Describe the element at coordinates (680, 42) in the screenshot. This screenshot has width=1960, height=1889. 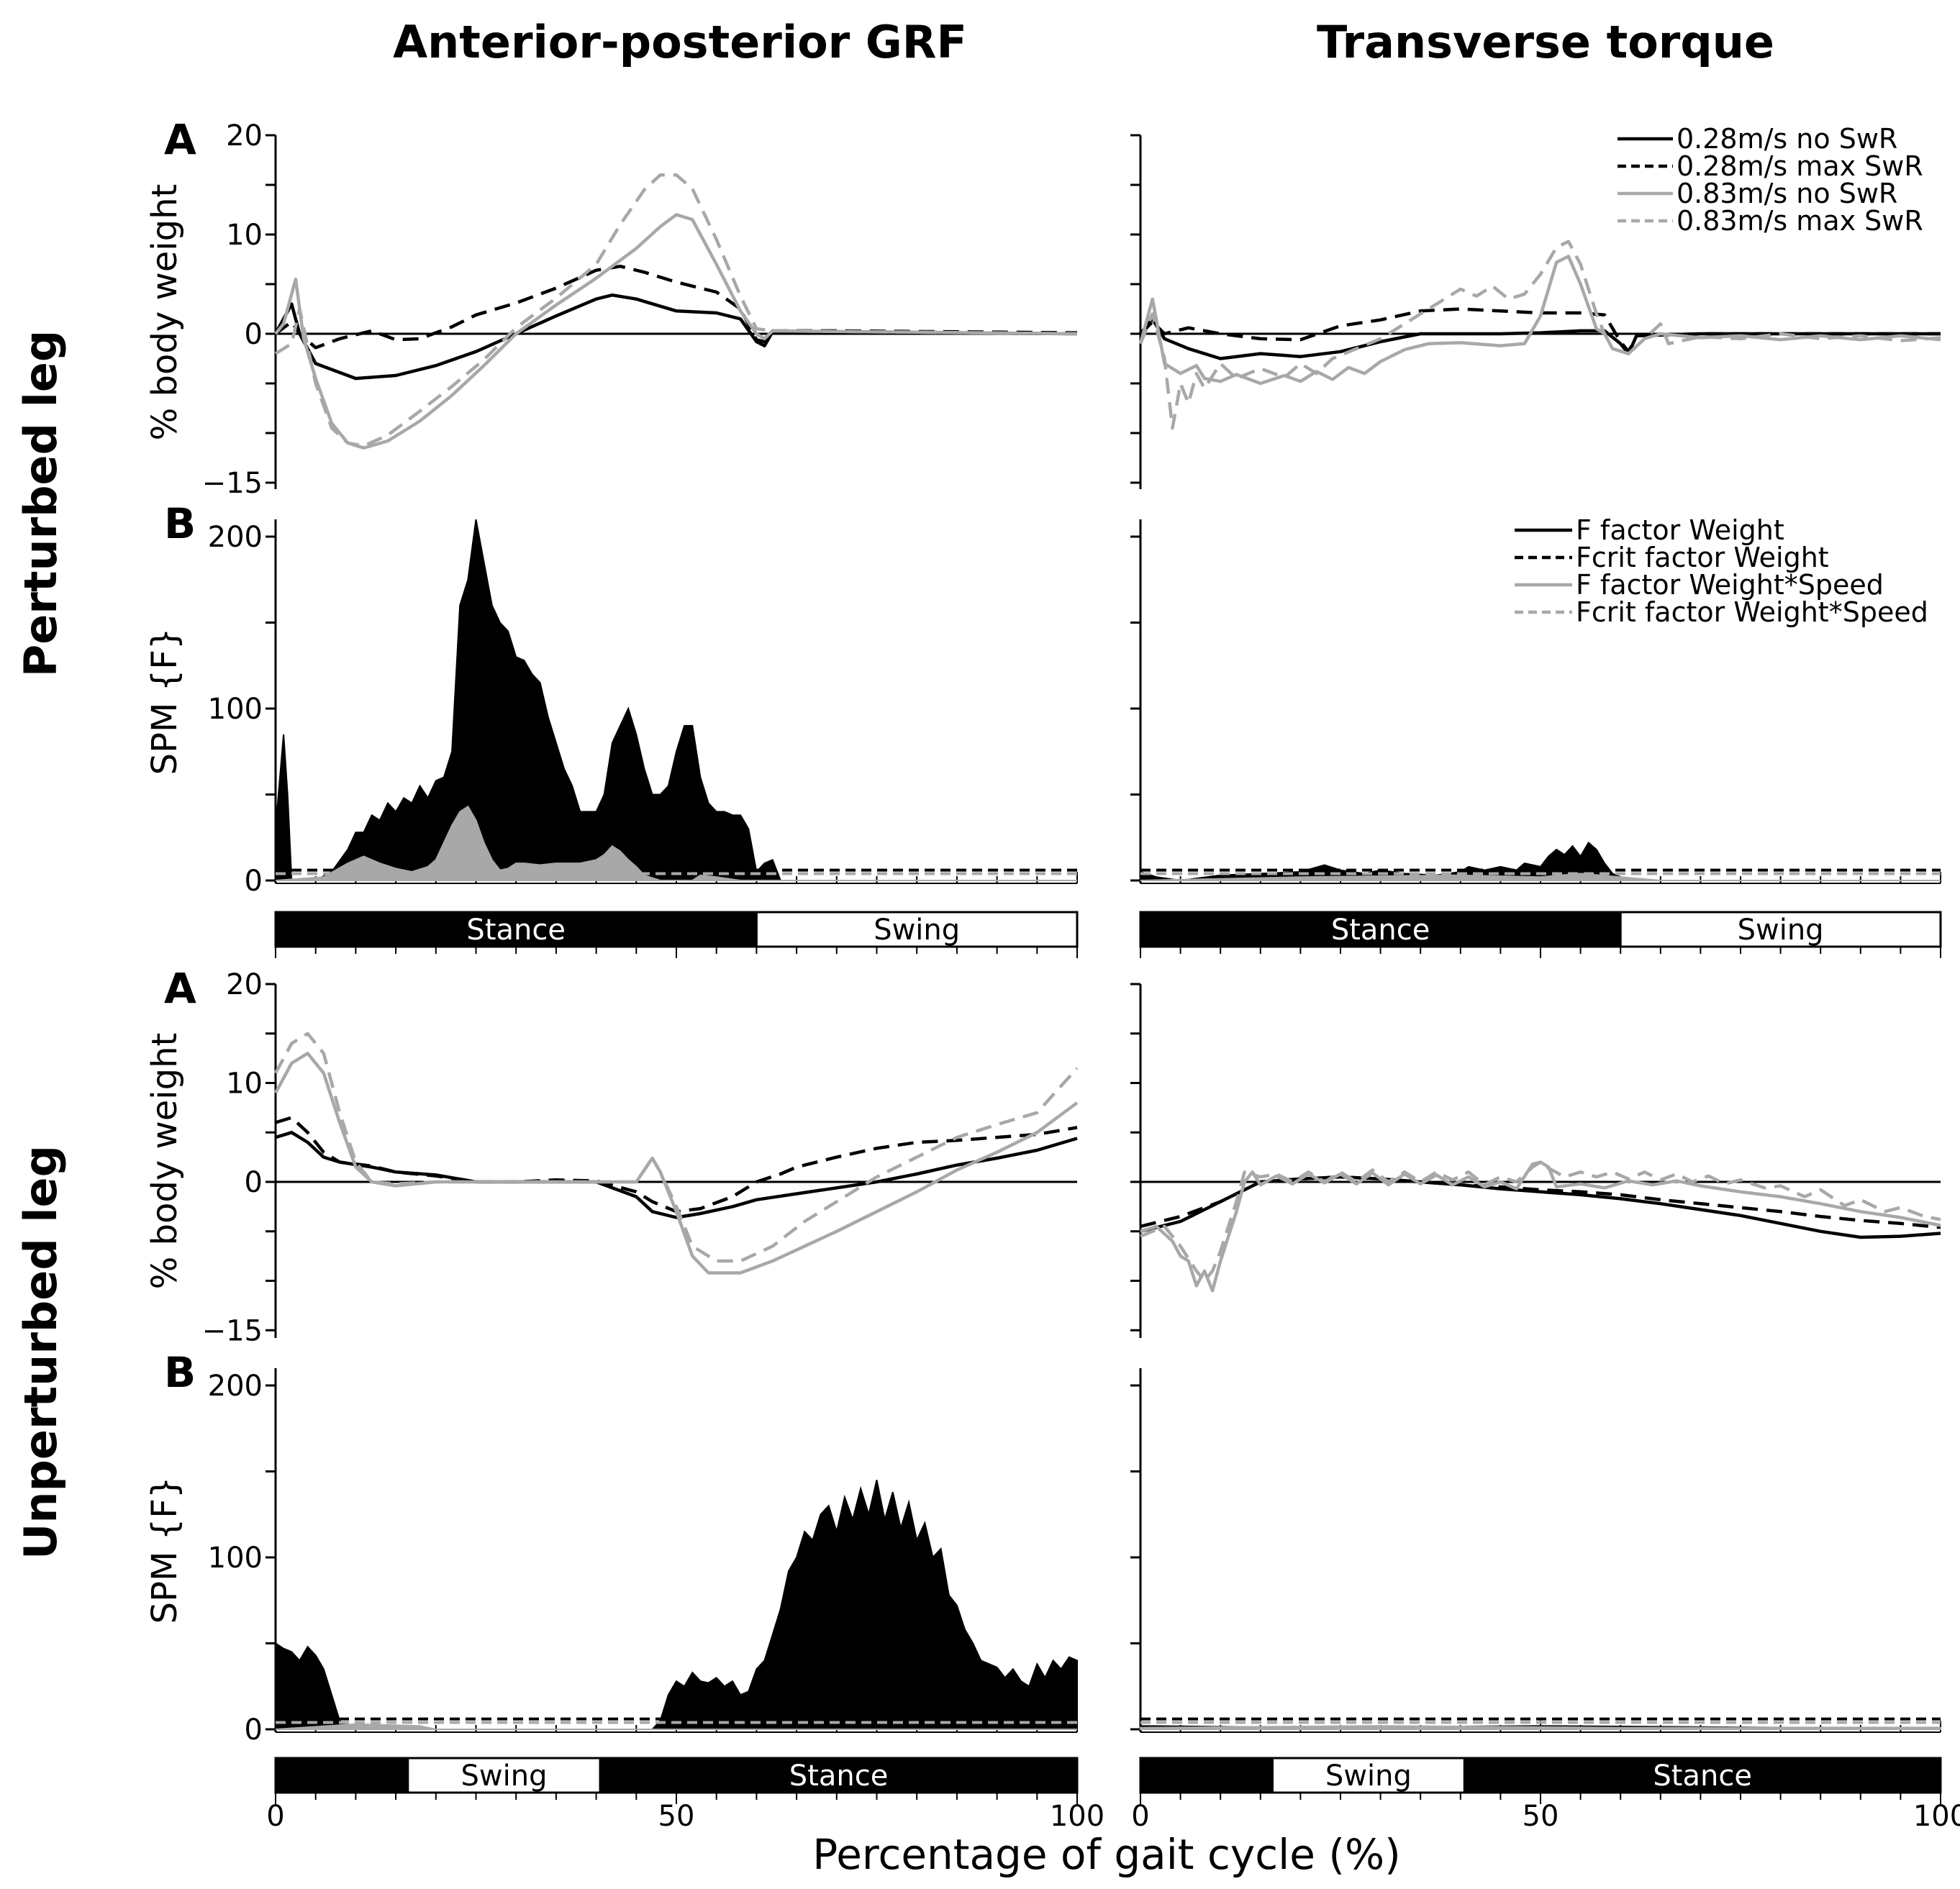
I see `col-title-ap: Anterior-posterior GRF` at that location.